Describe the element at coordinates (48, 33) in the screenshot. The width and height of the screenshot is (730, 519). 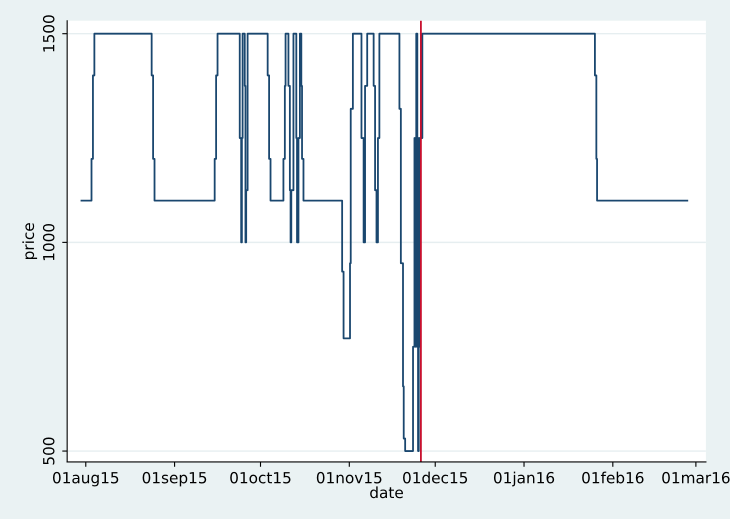
I see `y-tick-label: 1500` at that location.